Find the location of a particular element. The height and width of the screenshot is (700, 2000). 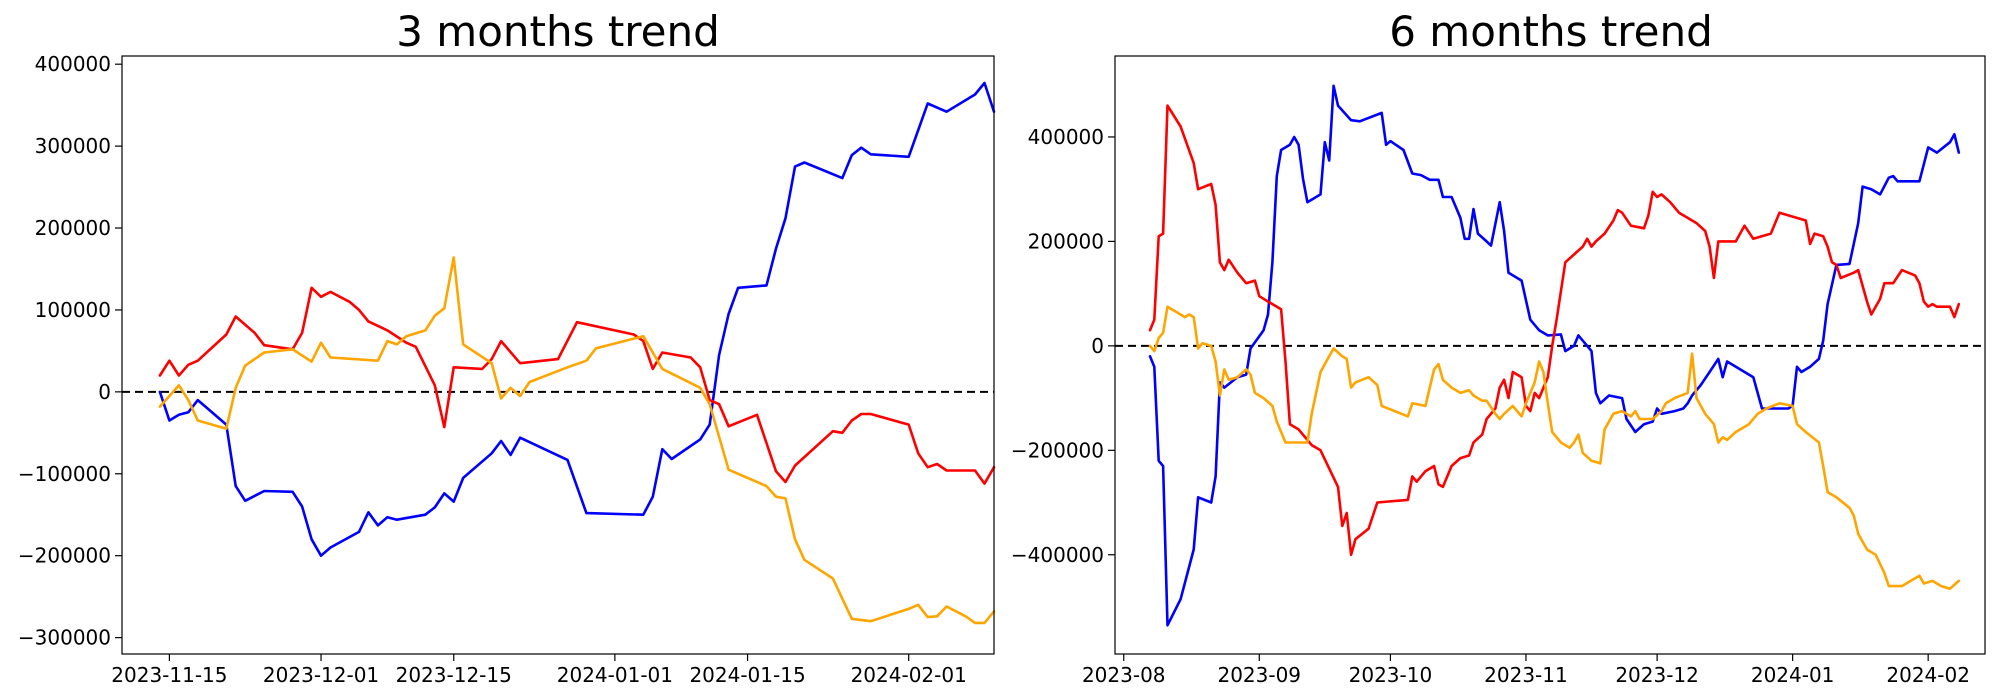

y-tick-label: 100000 is located at coordinates (73, 310).